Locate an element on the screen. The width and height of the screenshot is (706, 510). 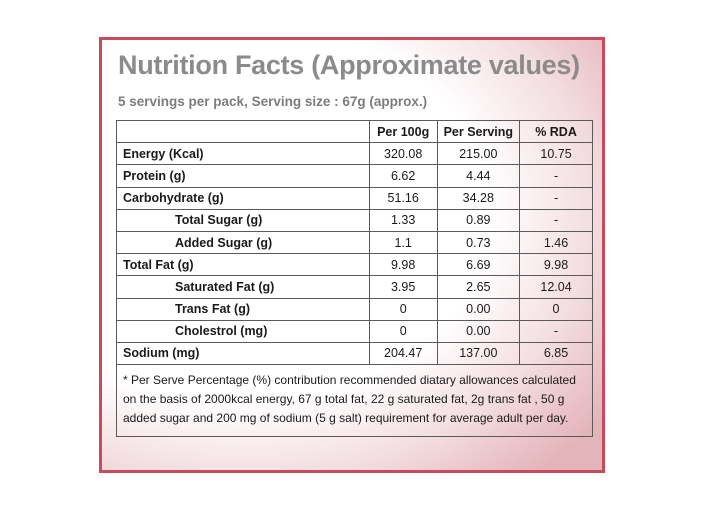
per-serving-value: 2.65 is located at coordinates (478, 287).